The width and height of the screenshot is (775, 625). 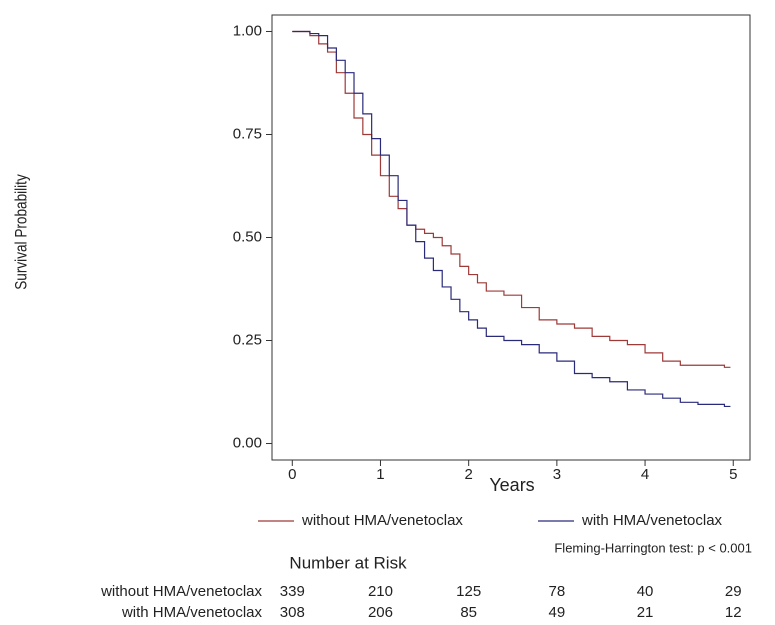 I want to click on risk-count: 339, so click(x=292, y=591).